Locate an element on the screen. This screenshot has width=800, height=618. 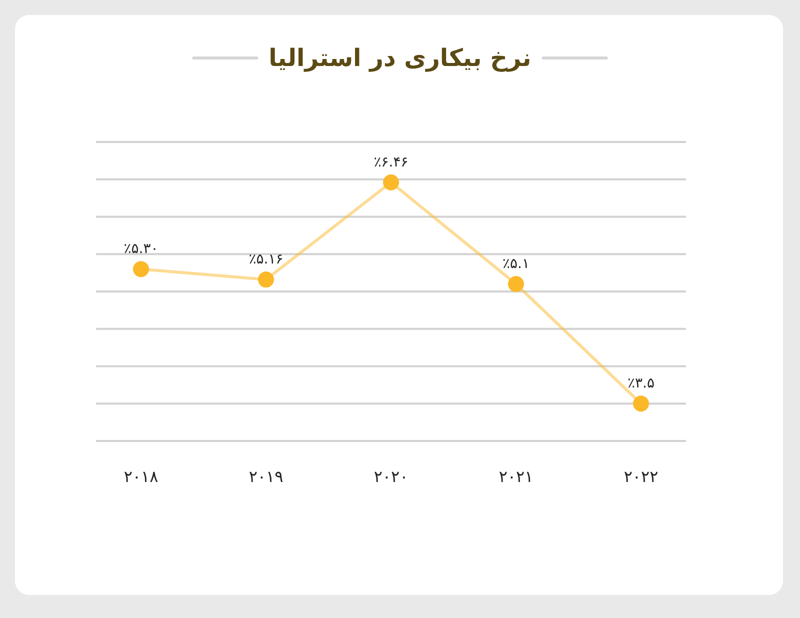
x-tick-label: ۲۰۲۱ is located at coordinates (516, 476).